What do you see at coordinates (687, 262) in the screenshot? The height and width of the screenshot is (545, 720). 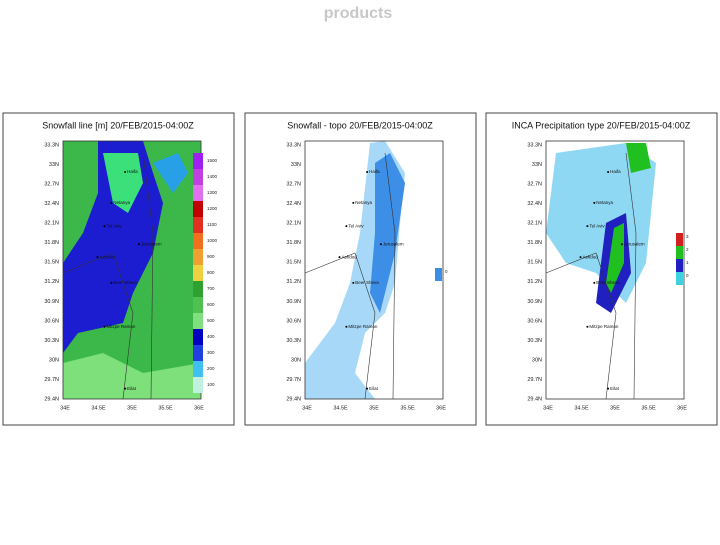 I see `legend-label: 1` at bounding box center [687, 262].